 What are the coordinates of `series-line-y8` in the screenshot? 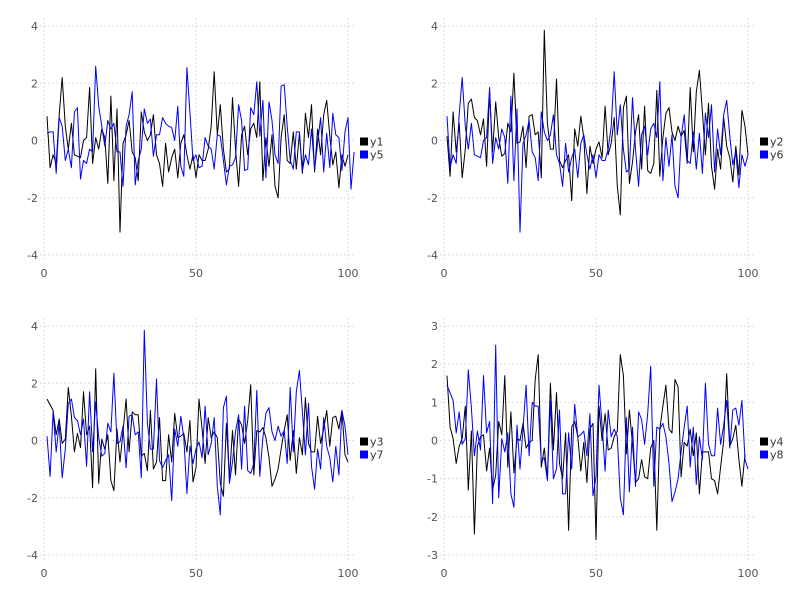 It's located at (597, 430).